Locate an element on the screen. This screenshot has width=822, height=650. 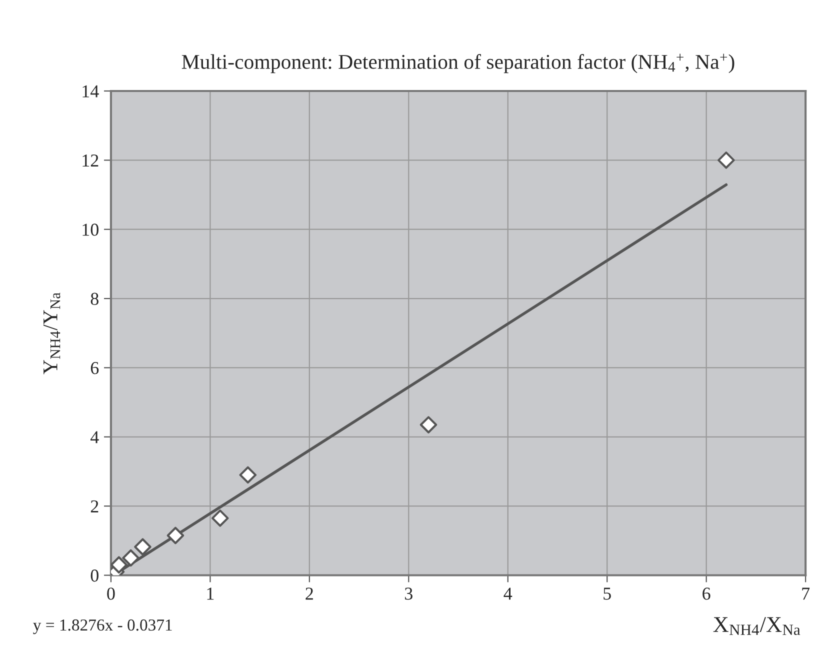
x-tick-label: 3 is located at coordinates (408, 594).